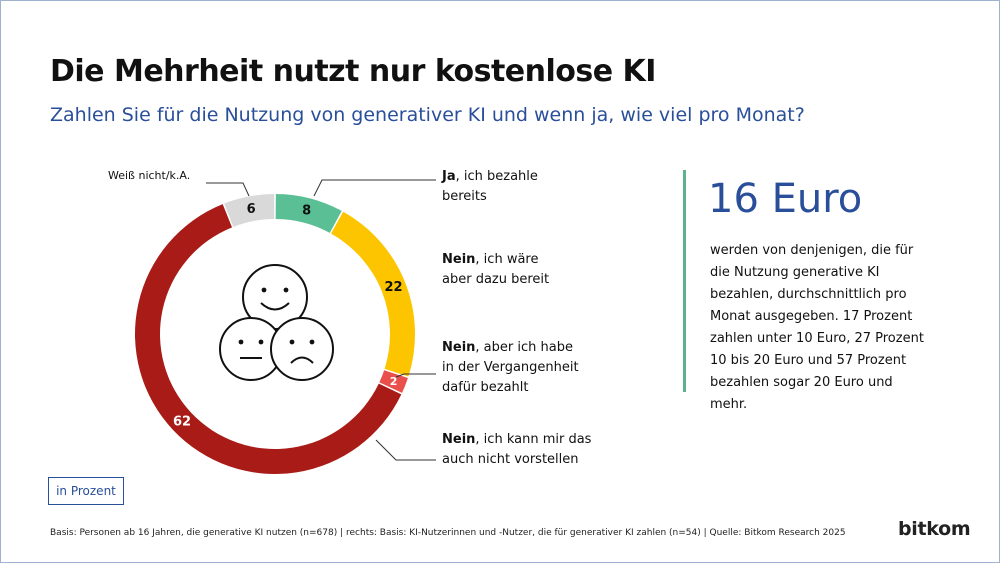 This screenshot has height=563, width=1000. I want to click on label-bereit-rest: , ich wäre, so click(507, 259).